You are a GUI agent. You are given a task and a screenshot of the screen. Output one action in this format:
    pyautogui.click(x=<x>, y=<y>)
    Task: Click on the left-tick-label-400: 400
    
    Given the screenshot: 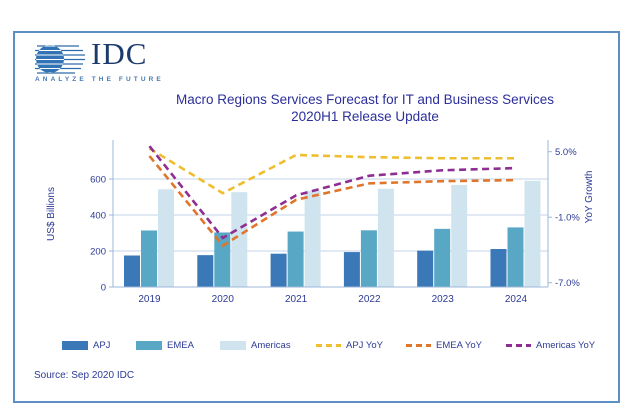 What is the action you would take?
    pyautogui.click(x=98, y=216)
    